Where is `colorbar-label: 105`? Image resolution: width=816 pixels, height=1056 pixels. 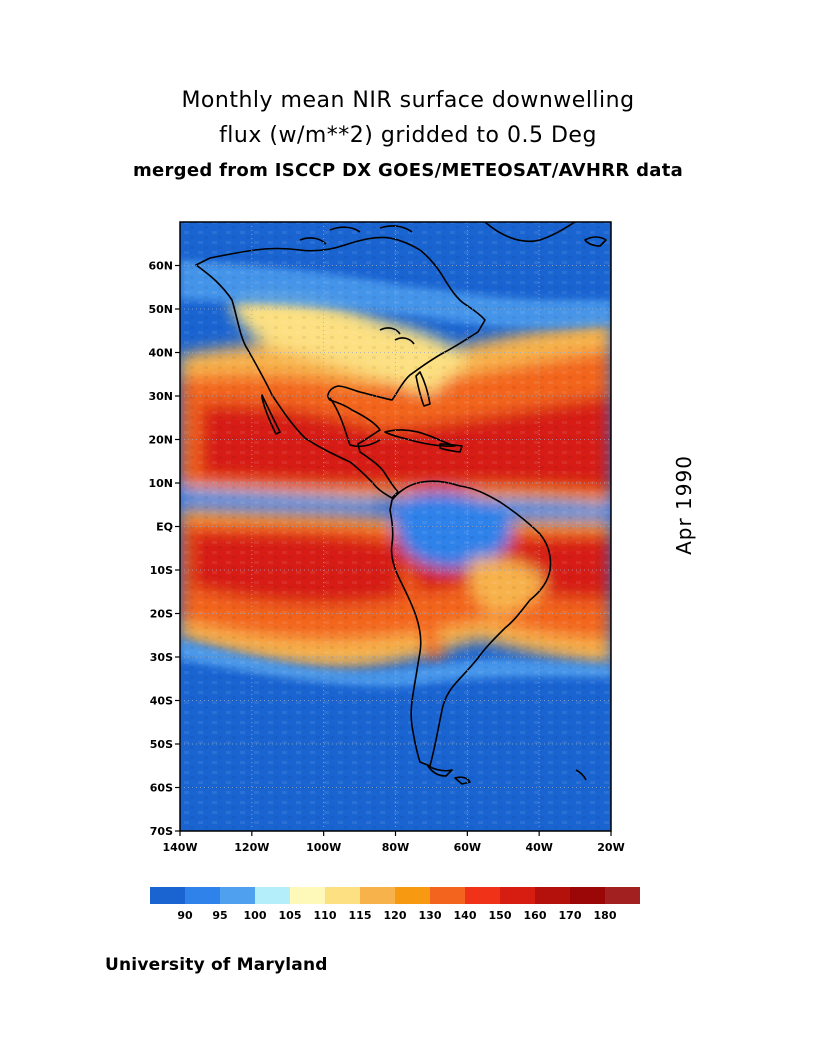
colorbar-label: 105 is located at coordinates (290, 915).